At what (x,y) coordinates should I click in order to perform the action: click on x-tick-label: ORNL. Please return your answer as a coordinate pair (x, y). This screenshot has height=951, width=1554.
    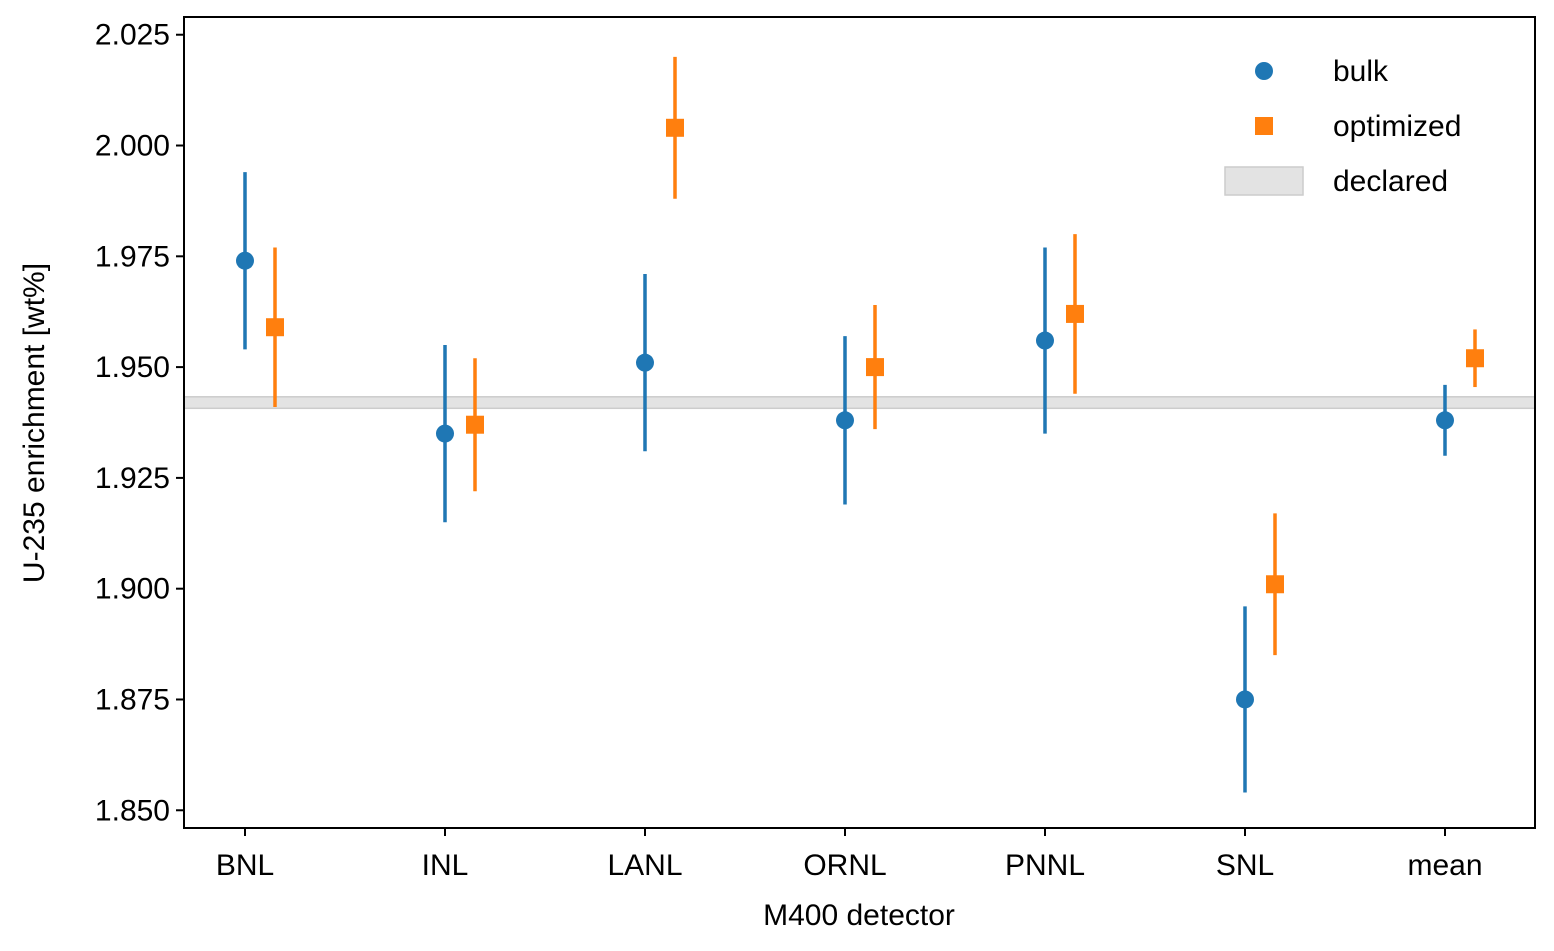
    Looking at the image, I should click on (844, 865).